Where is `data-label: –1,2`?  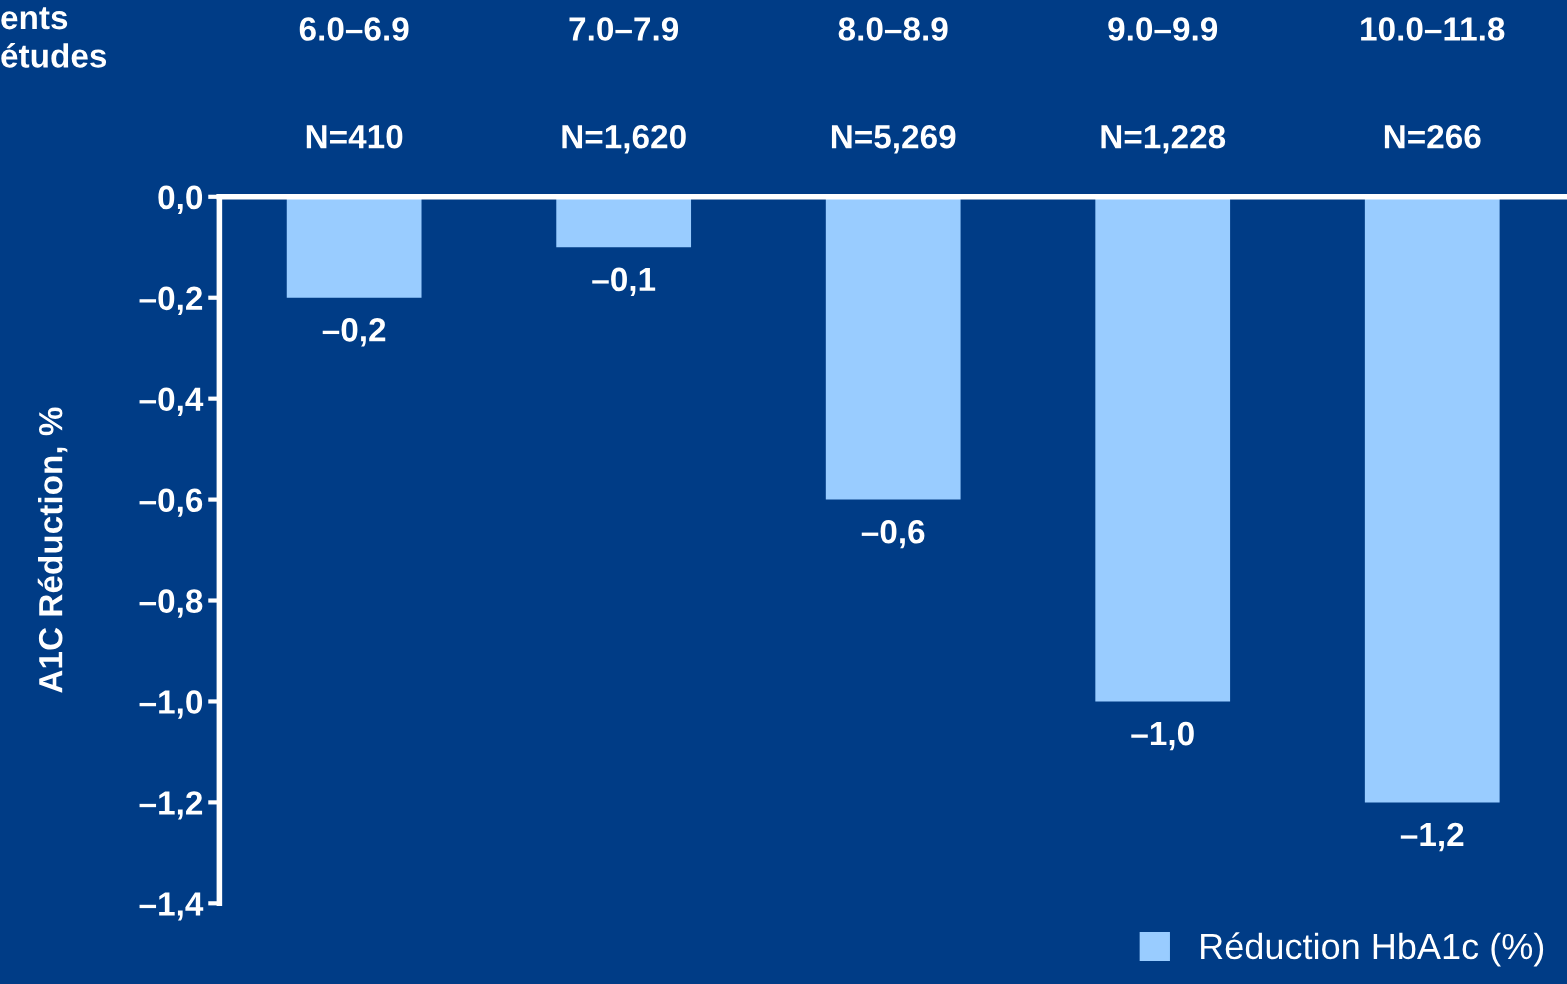 data-label: –1,2 is located at coordinates (1432, 837).